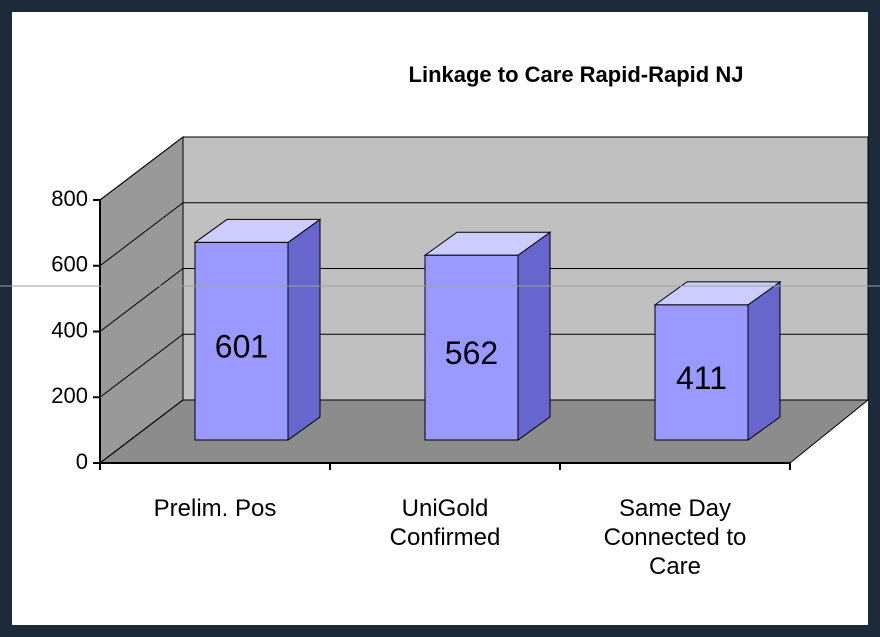 This screenshot has width=880, height=637. Describe the element at coordinates (445, 523) in the screenshot. I see `x-tick-label: UniGold Confirmed` at that location.